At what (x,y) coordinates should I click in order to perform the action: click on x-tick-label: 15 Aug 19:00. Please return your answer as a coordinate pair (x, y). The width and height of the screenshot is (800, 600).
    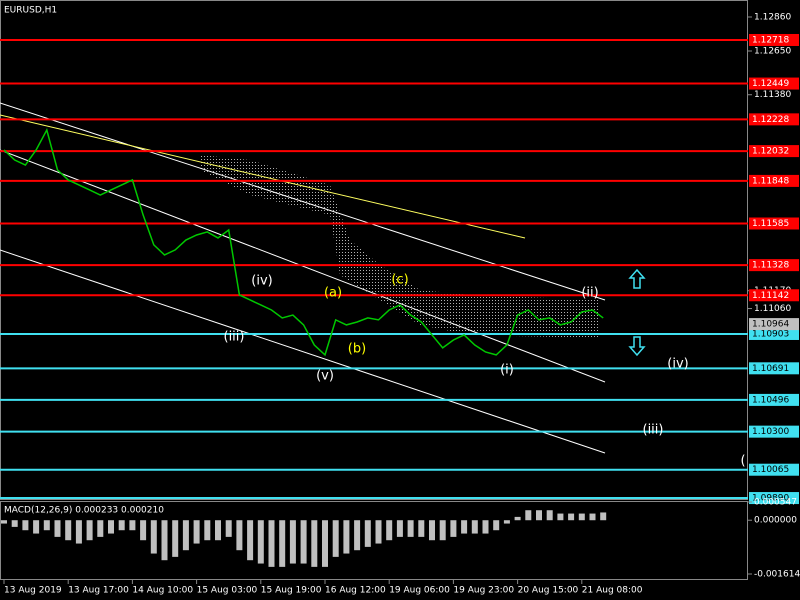
    Looking at the image, I should click on (291, 591).